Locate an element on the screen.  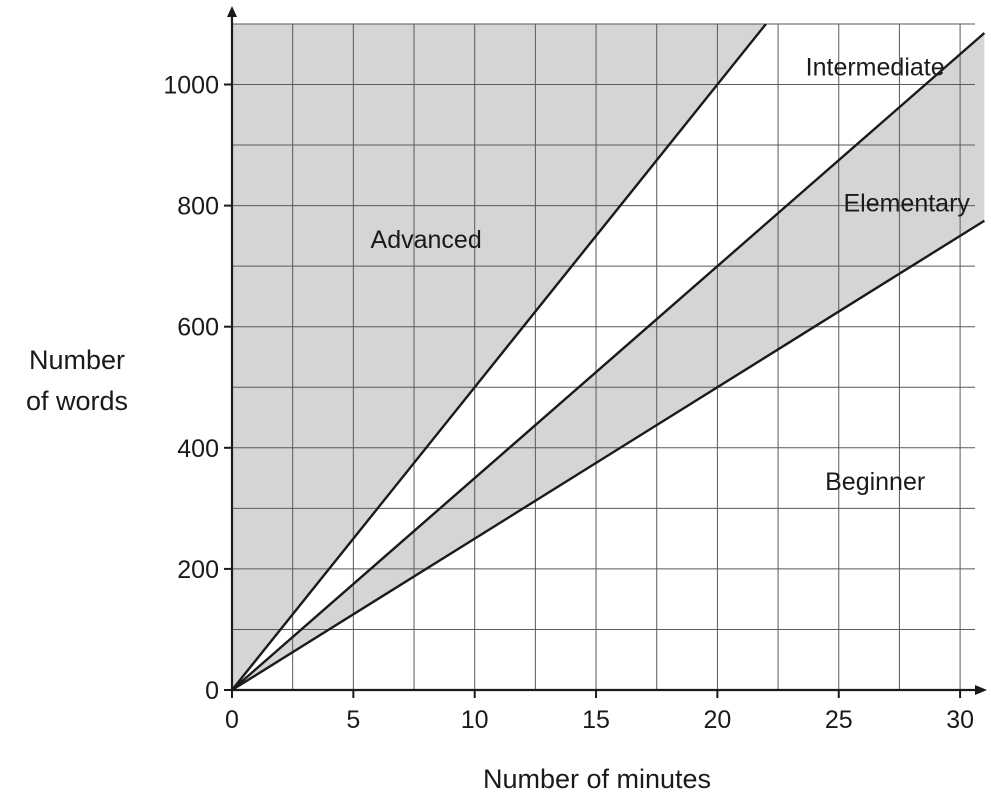
x-tick-label: 30 is located at coordinates (960, 720).